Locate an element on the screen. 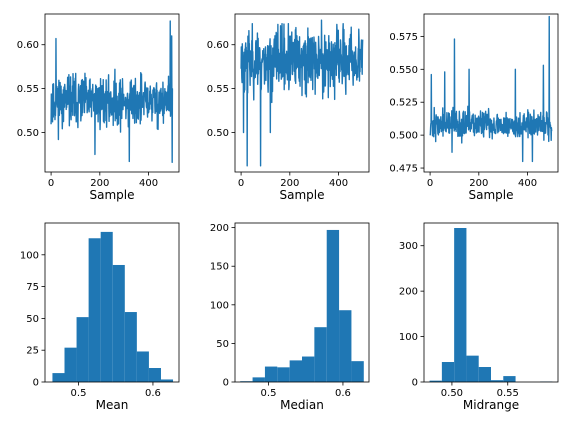 The height and width of the screenshot is (432, 576). y-tick-label: 150 is located at coordinates (219, 267).